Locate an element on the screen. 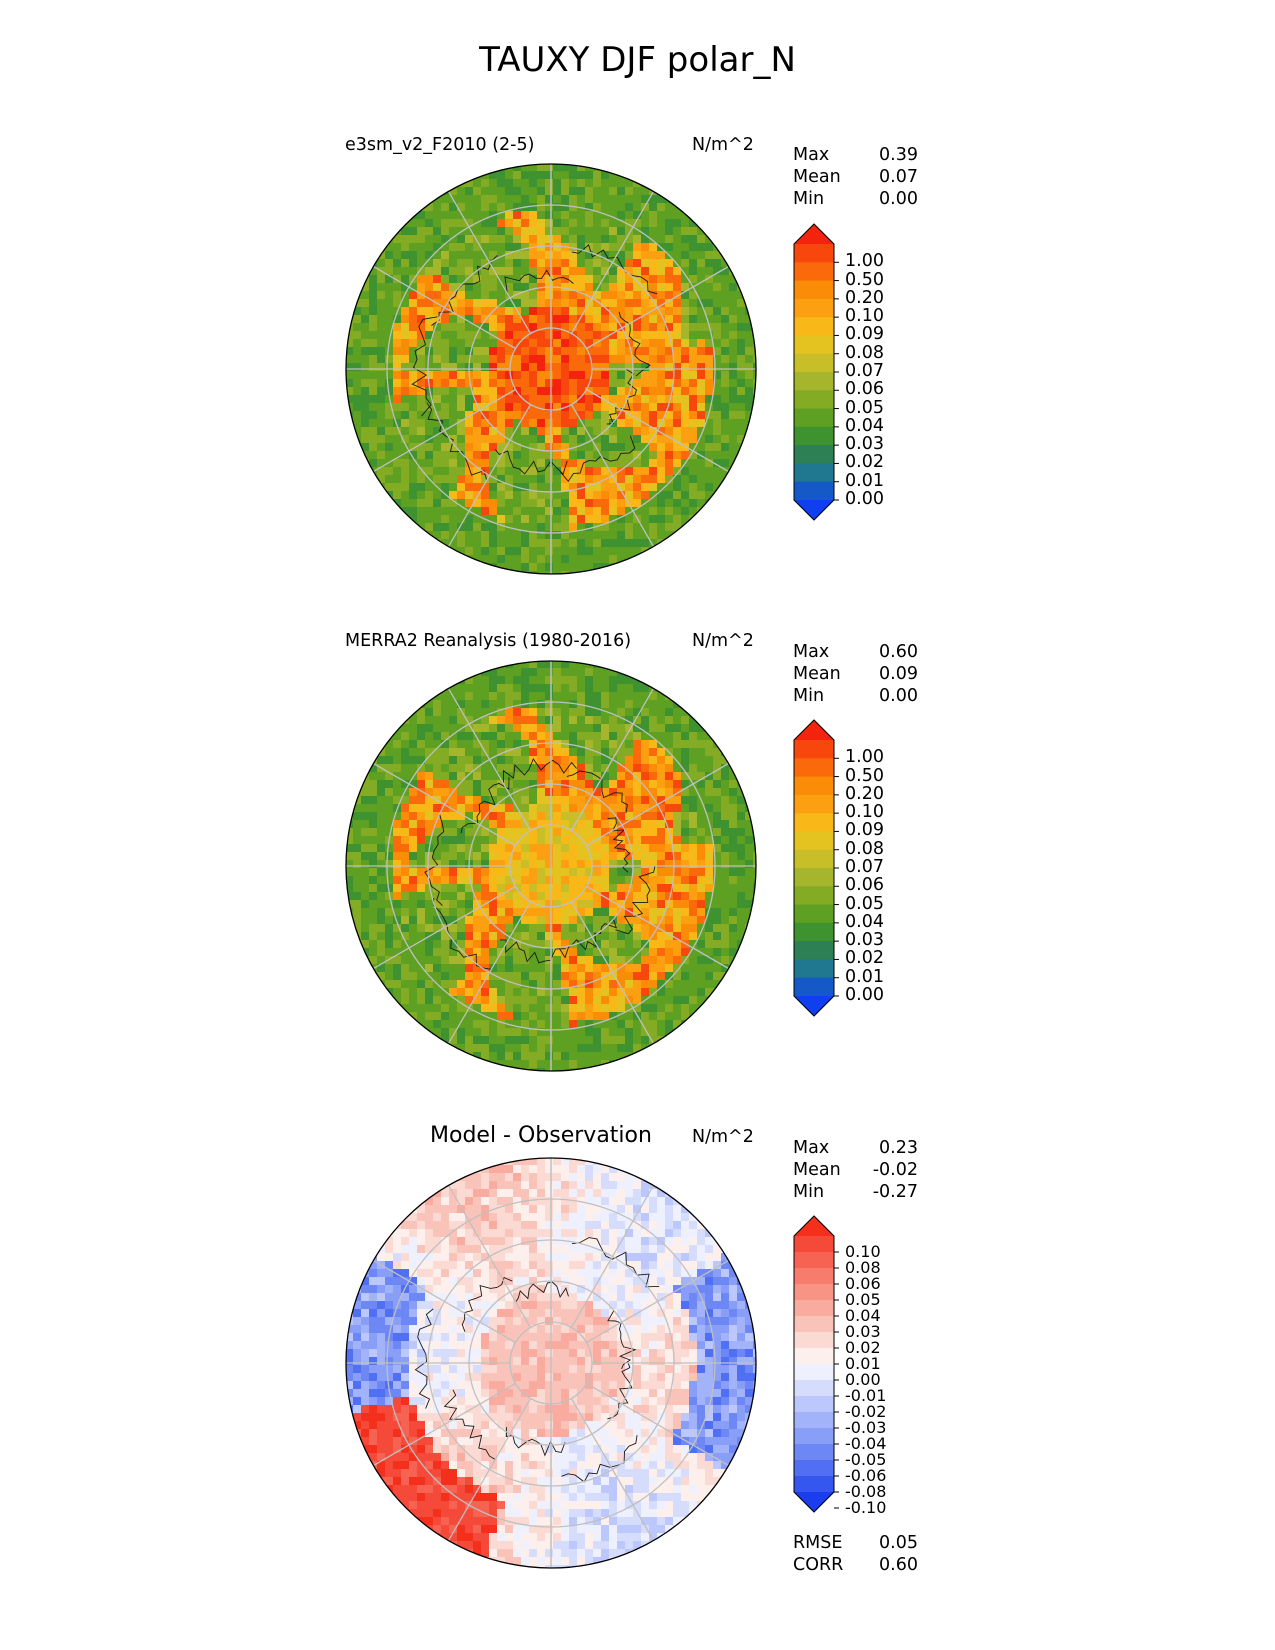 This screenshot has width=1275, height=1650. stats-box: Max 0.23 Mean -0.02 Min -0.27 is located at coordinates (855, 1170).